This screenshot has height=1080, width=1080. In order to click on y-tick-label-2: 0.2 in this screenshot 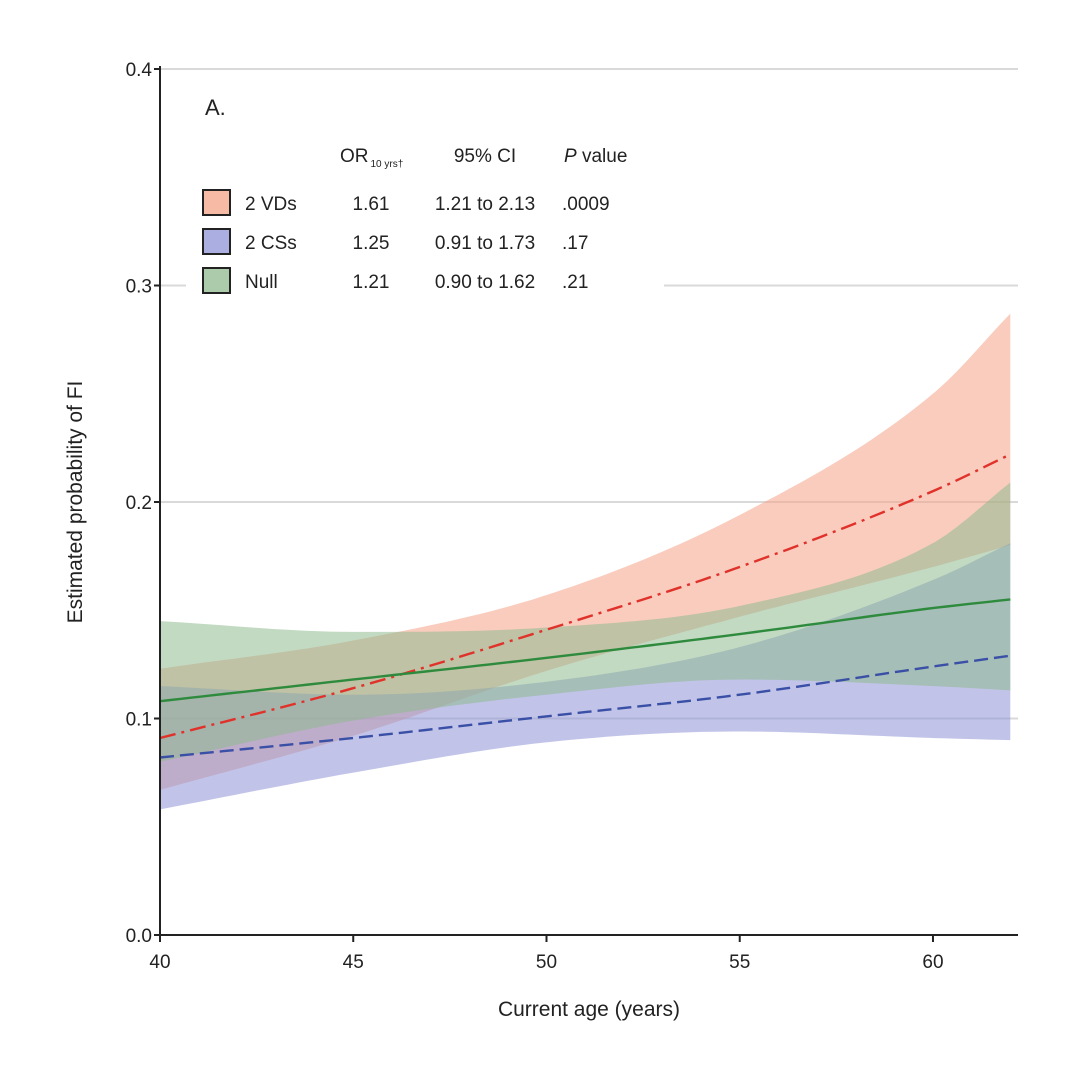, I will do `click(139, 503)`.